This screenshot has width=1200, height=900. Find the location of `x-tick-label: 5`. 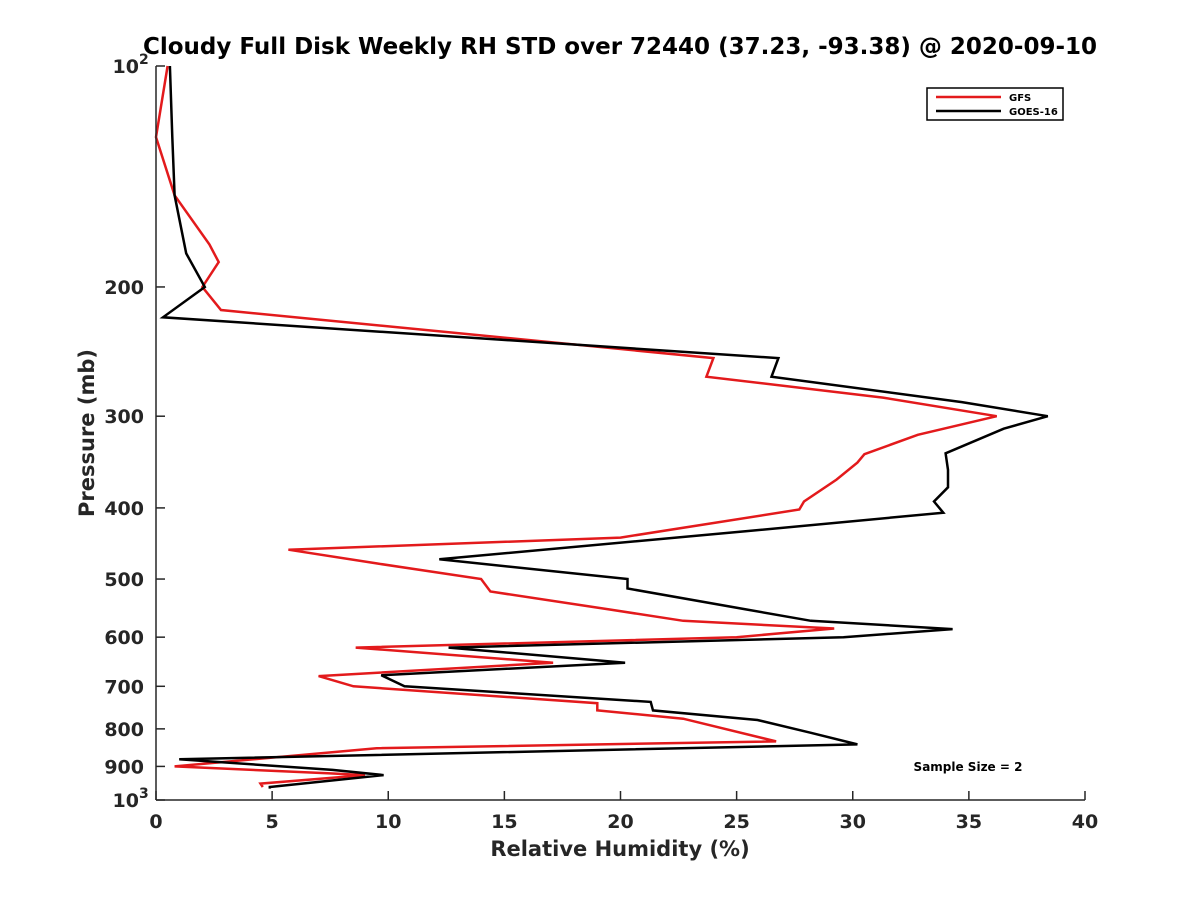

x-tick-label: 5 is located at coordinates (272, 822).